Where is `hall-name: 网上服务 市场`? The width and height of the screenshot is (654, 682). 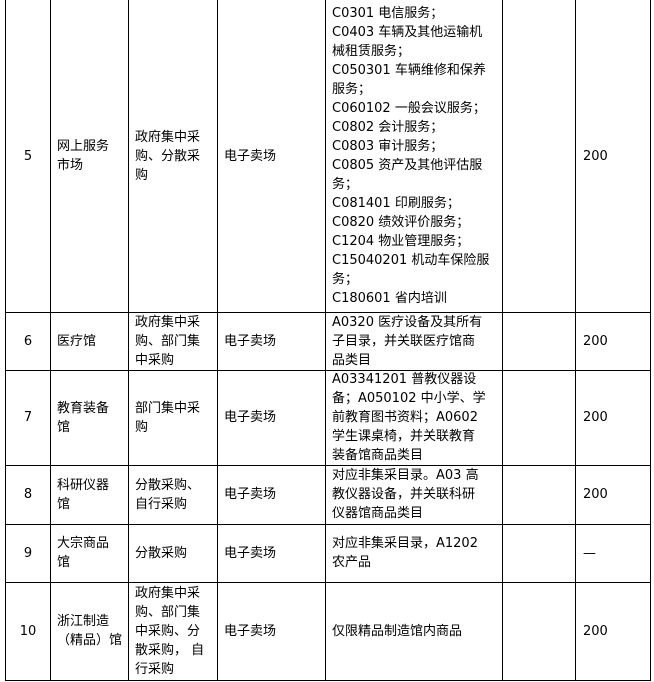 hall-name: 网上服务 市场 is located at coordinates (89, 156).